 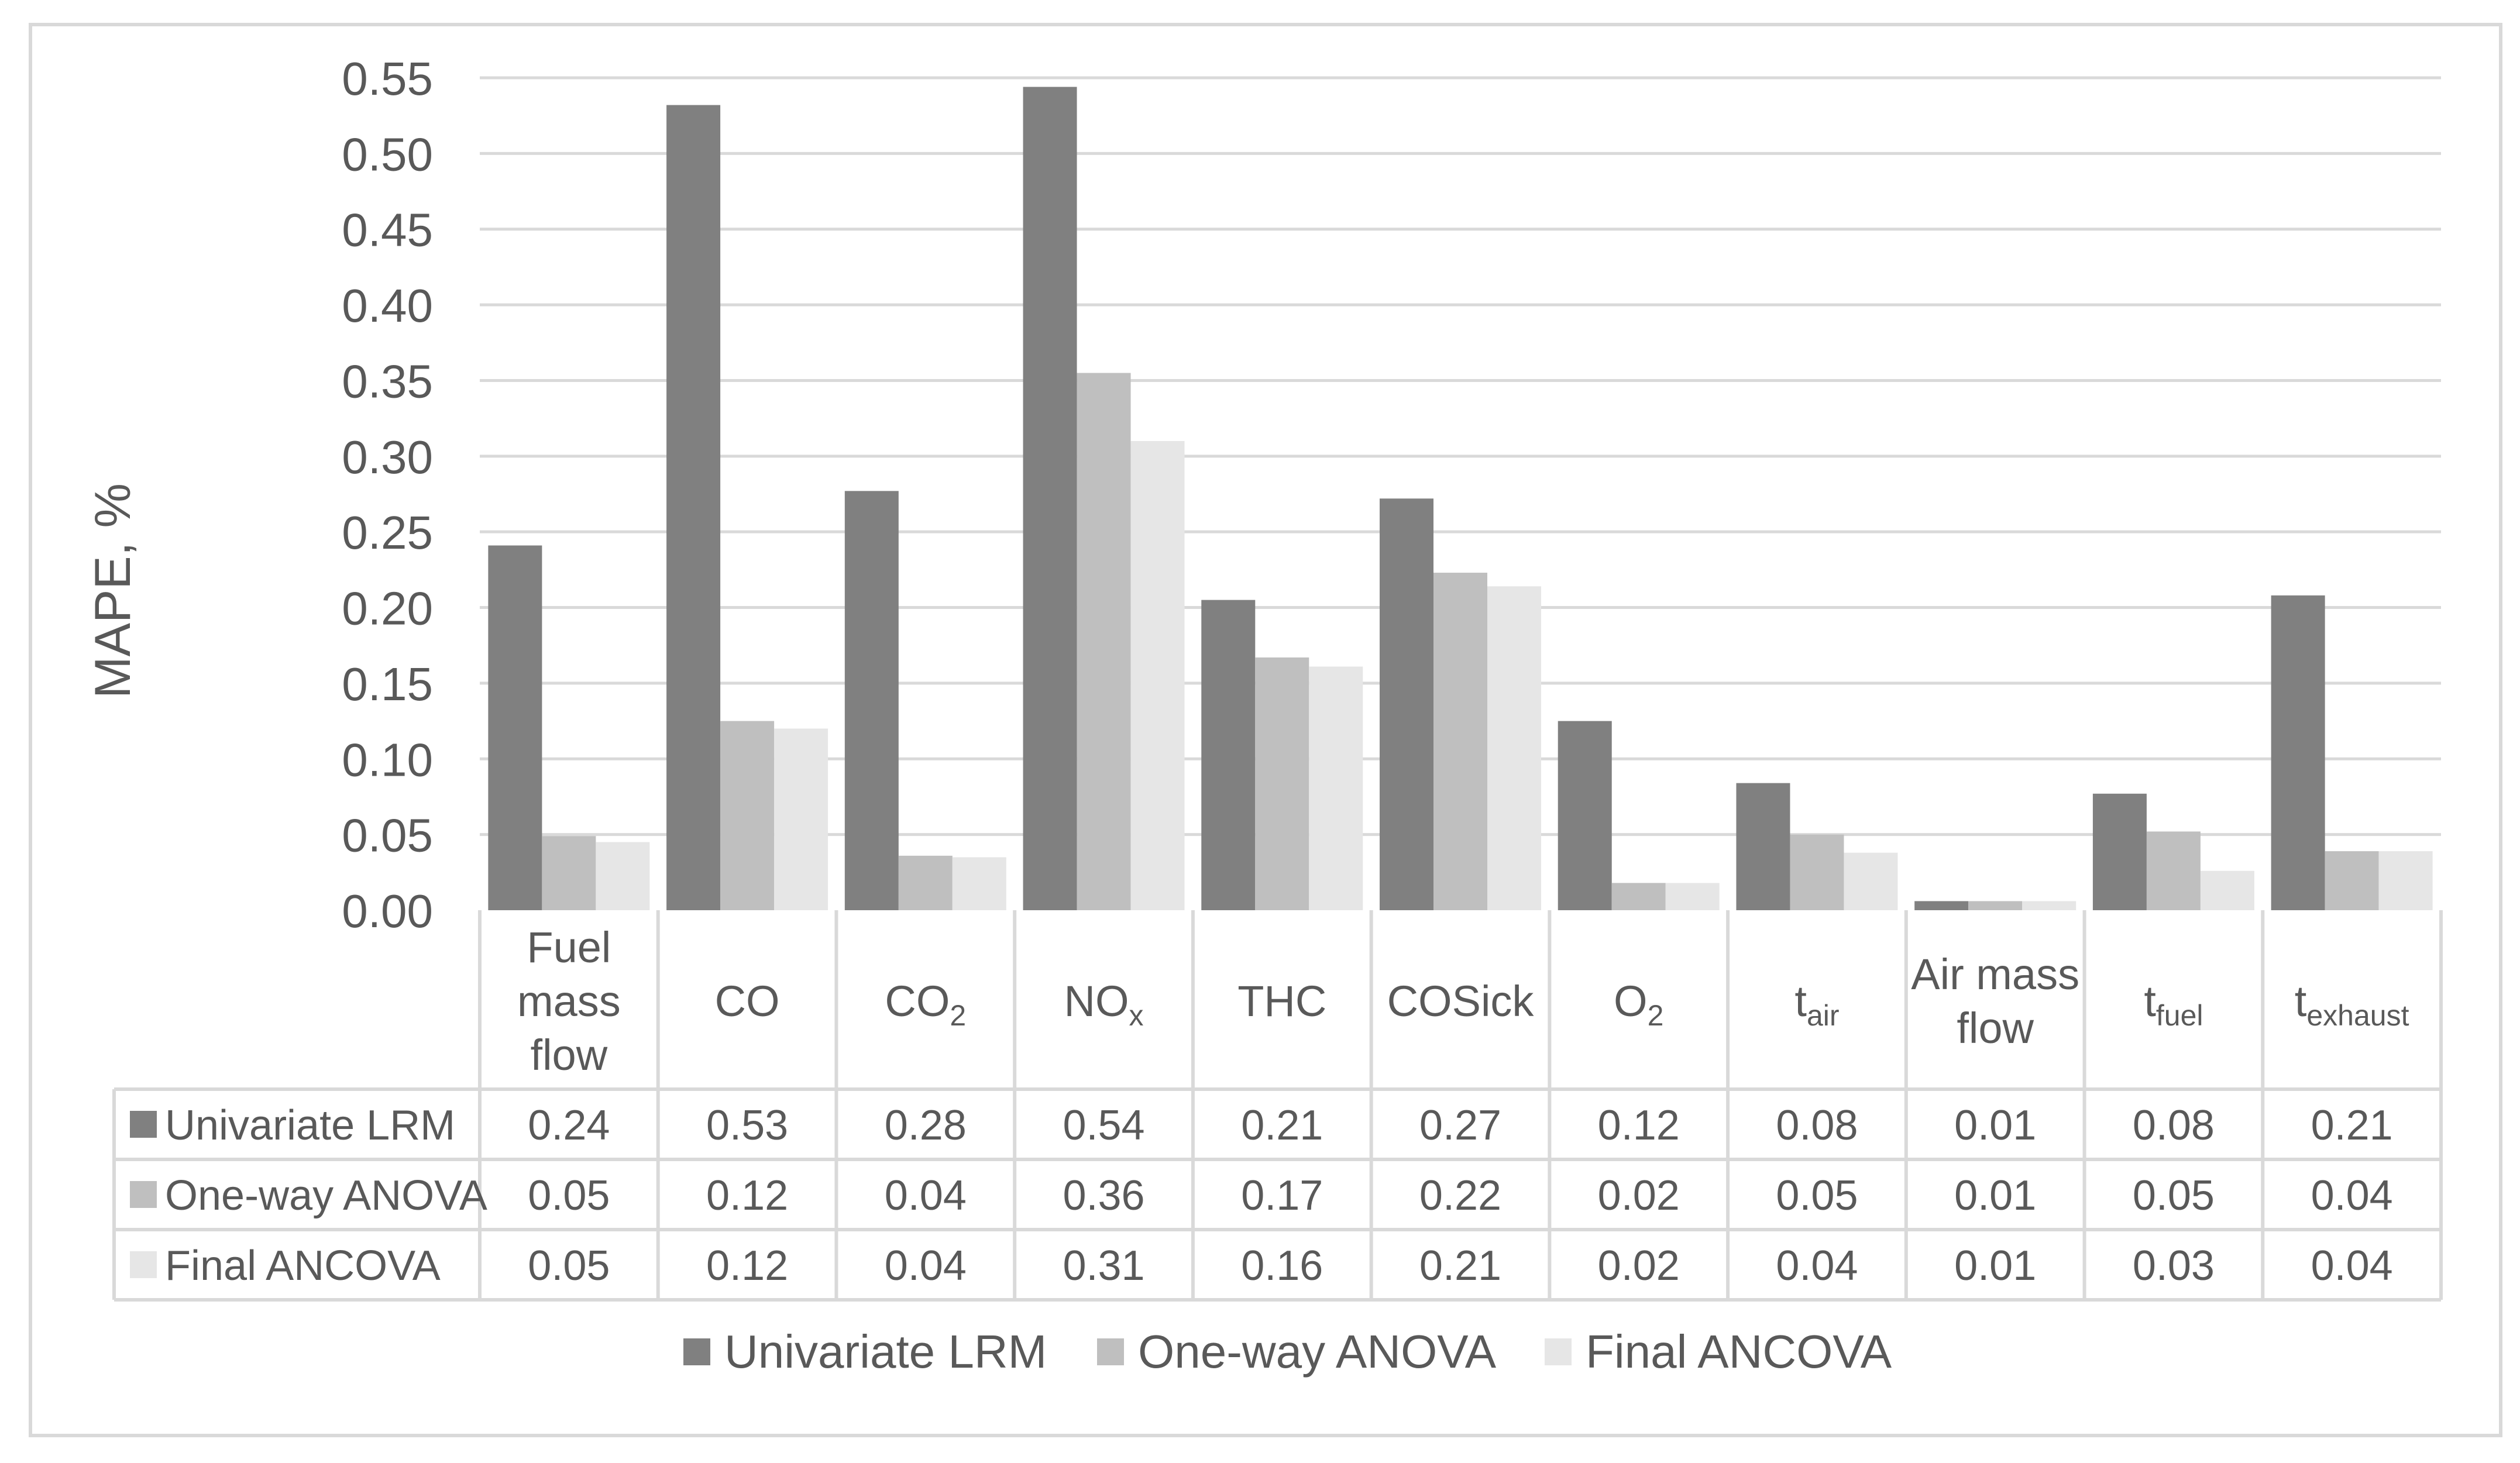 I want to click on y-tick-label: 0.55, so click(x=387, y=79).